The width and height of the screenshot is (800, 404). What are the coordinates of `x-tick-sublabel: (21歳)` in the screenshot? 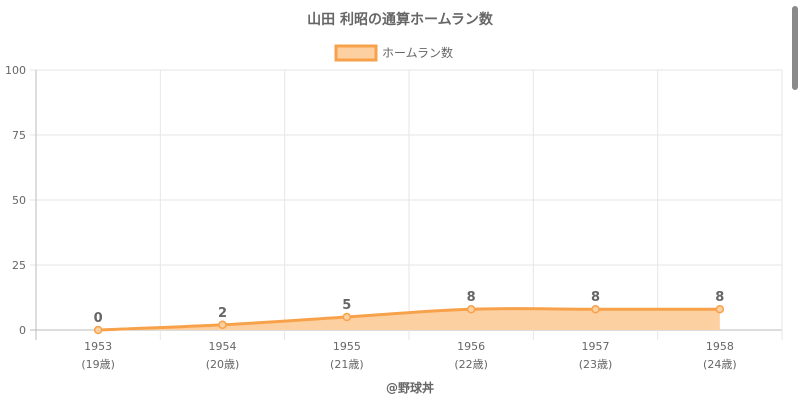 It's located at (347, 364).